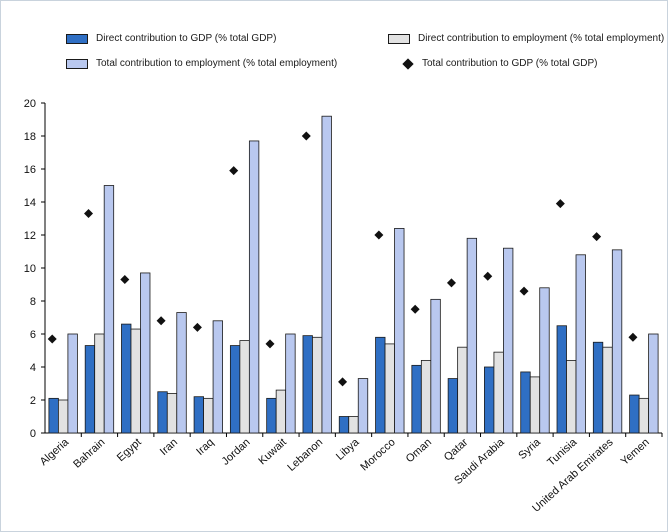 This screenshot has width=668, height=532. What do you see at coordinates (634, 414) in the screenshot?
I see `bar-yemen-s0` at bounding box center [634, 414].